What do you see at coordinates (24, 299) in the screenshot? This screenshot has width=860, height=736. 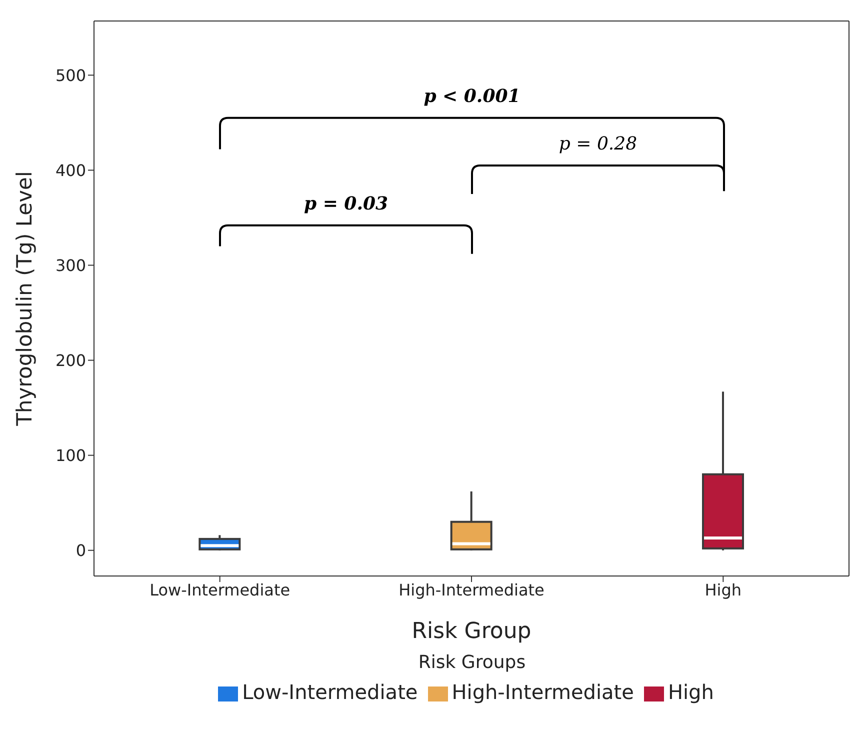 I see `y-axis-title: Thyroglobulin (Tg) Level` at bounding box center [24, 299].